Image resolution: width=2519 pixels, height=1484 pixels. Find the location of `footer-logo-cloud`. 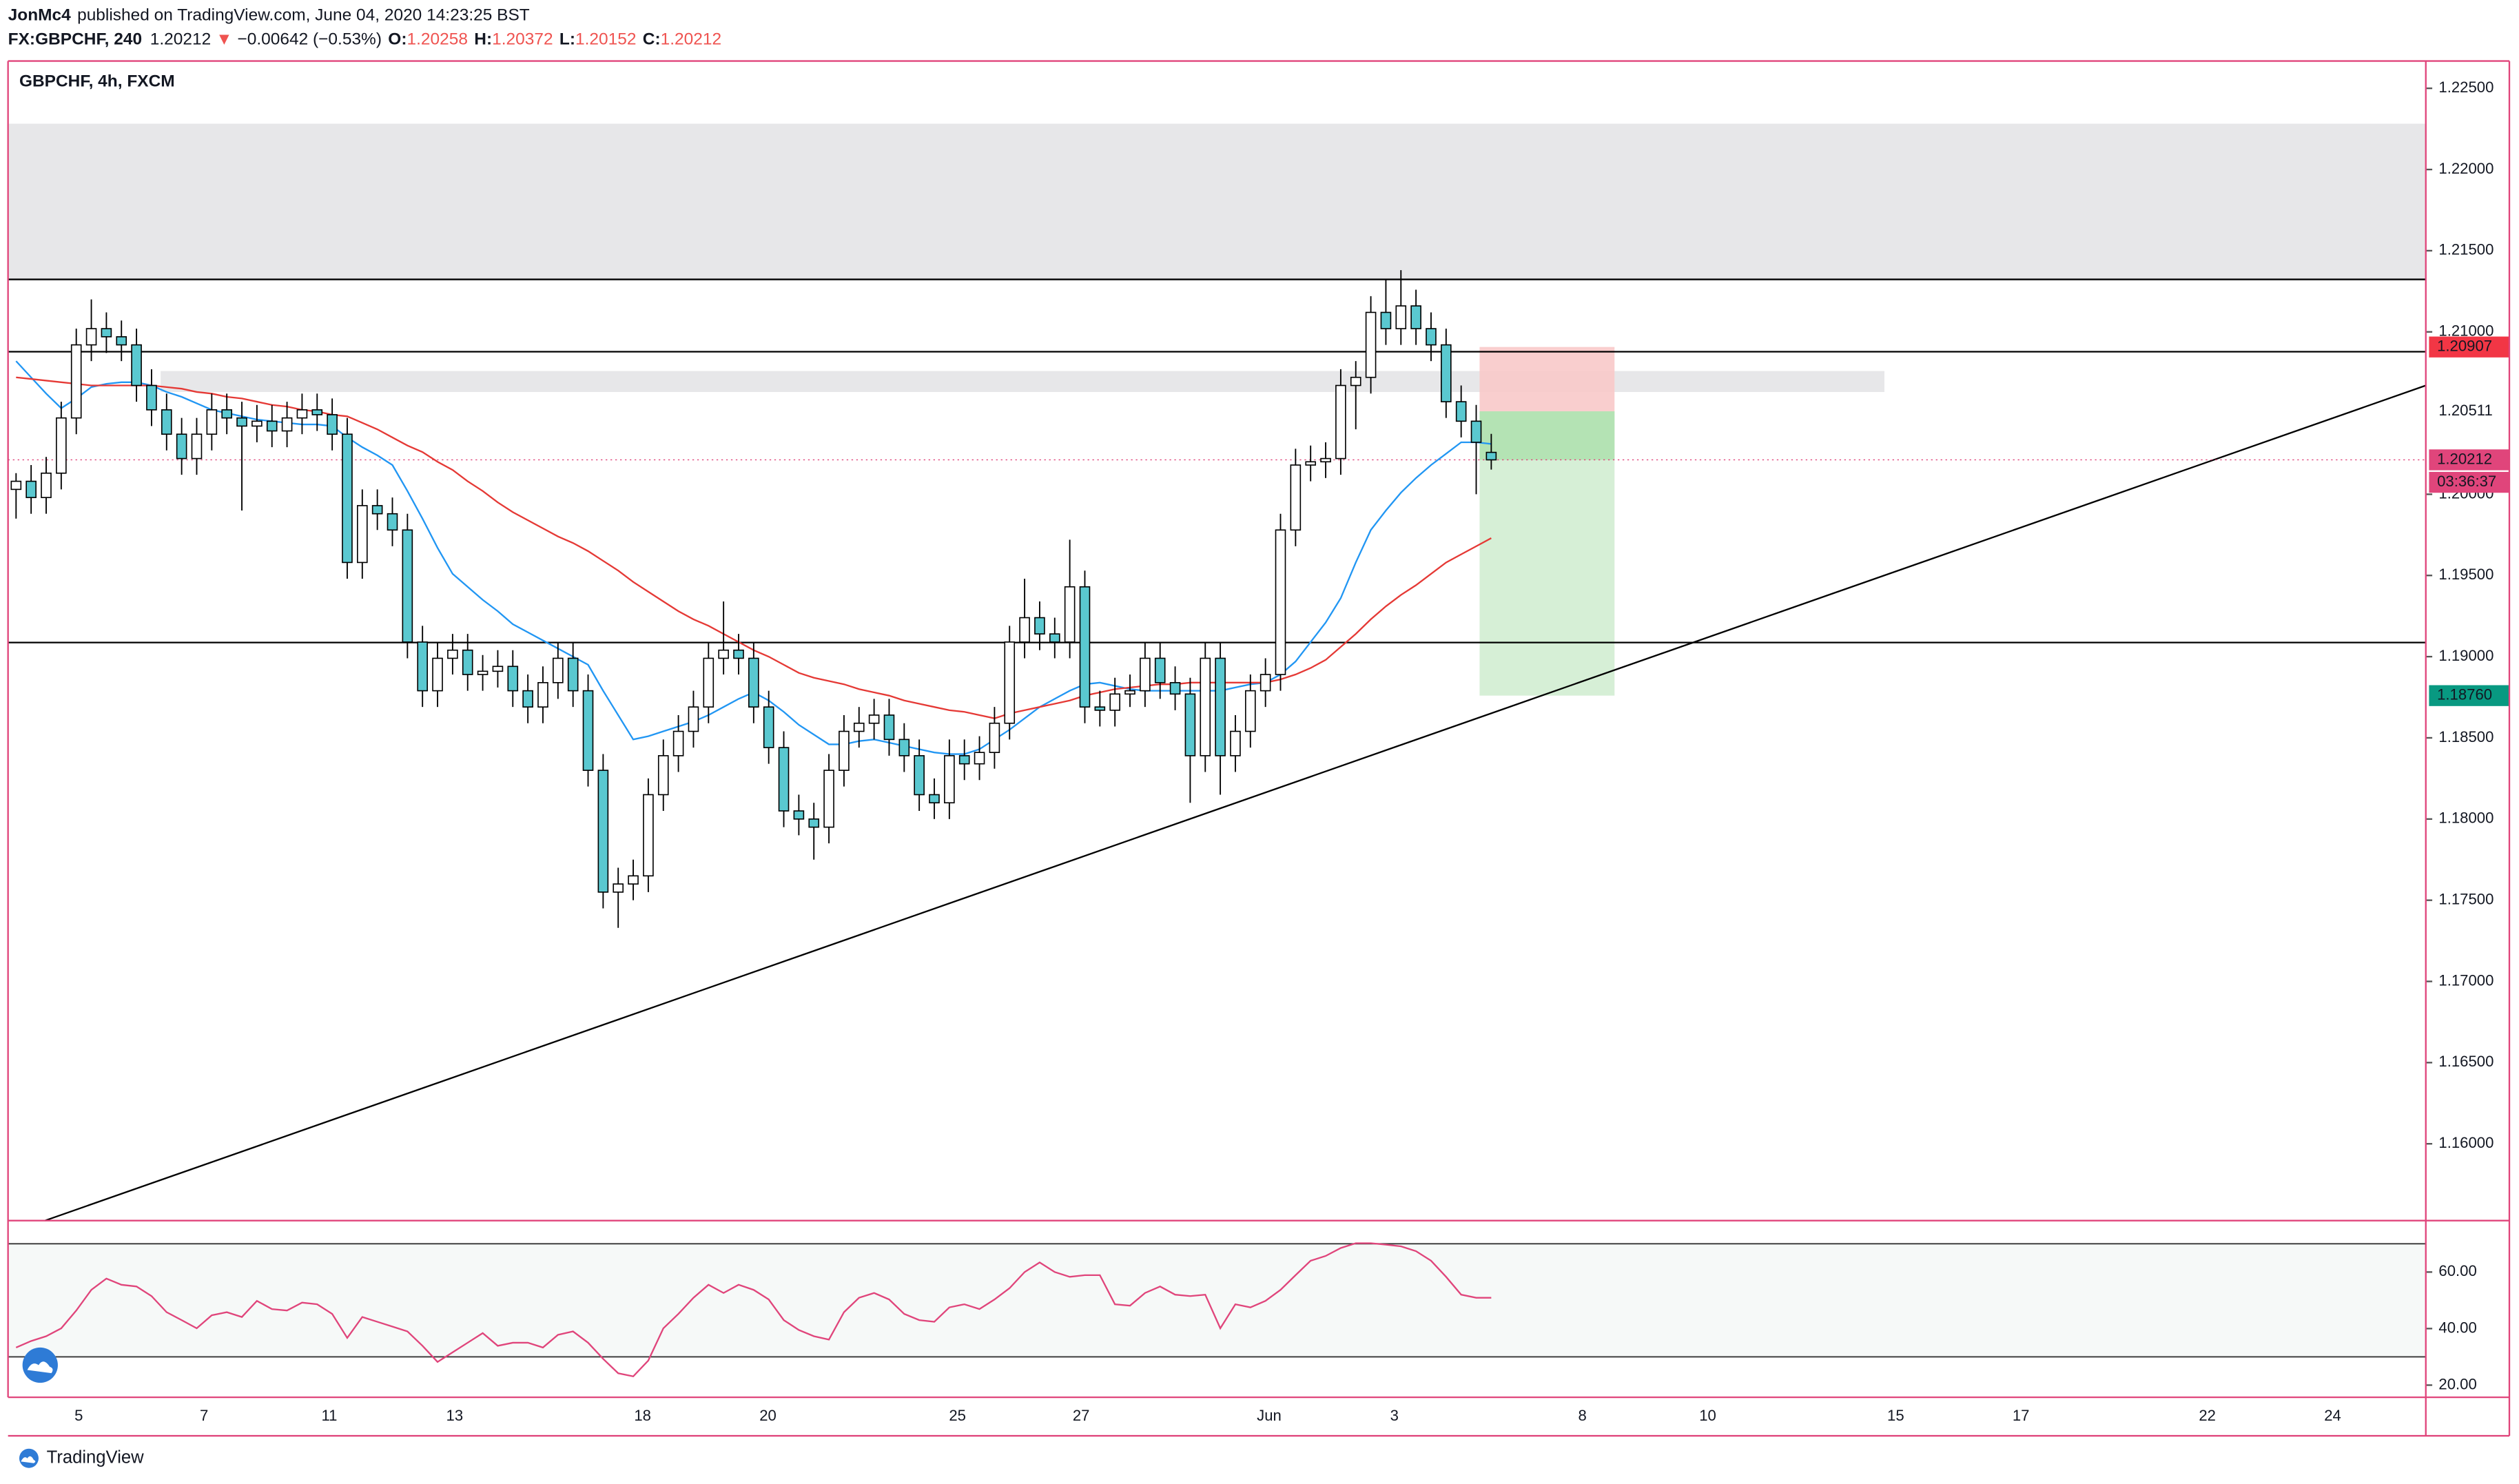

footer-logo-cloud is located at coordinates (28, 1459).